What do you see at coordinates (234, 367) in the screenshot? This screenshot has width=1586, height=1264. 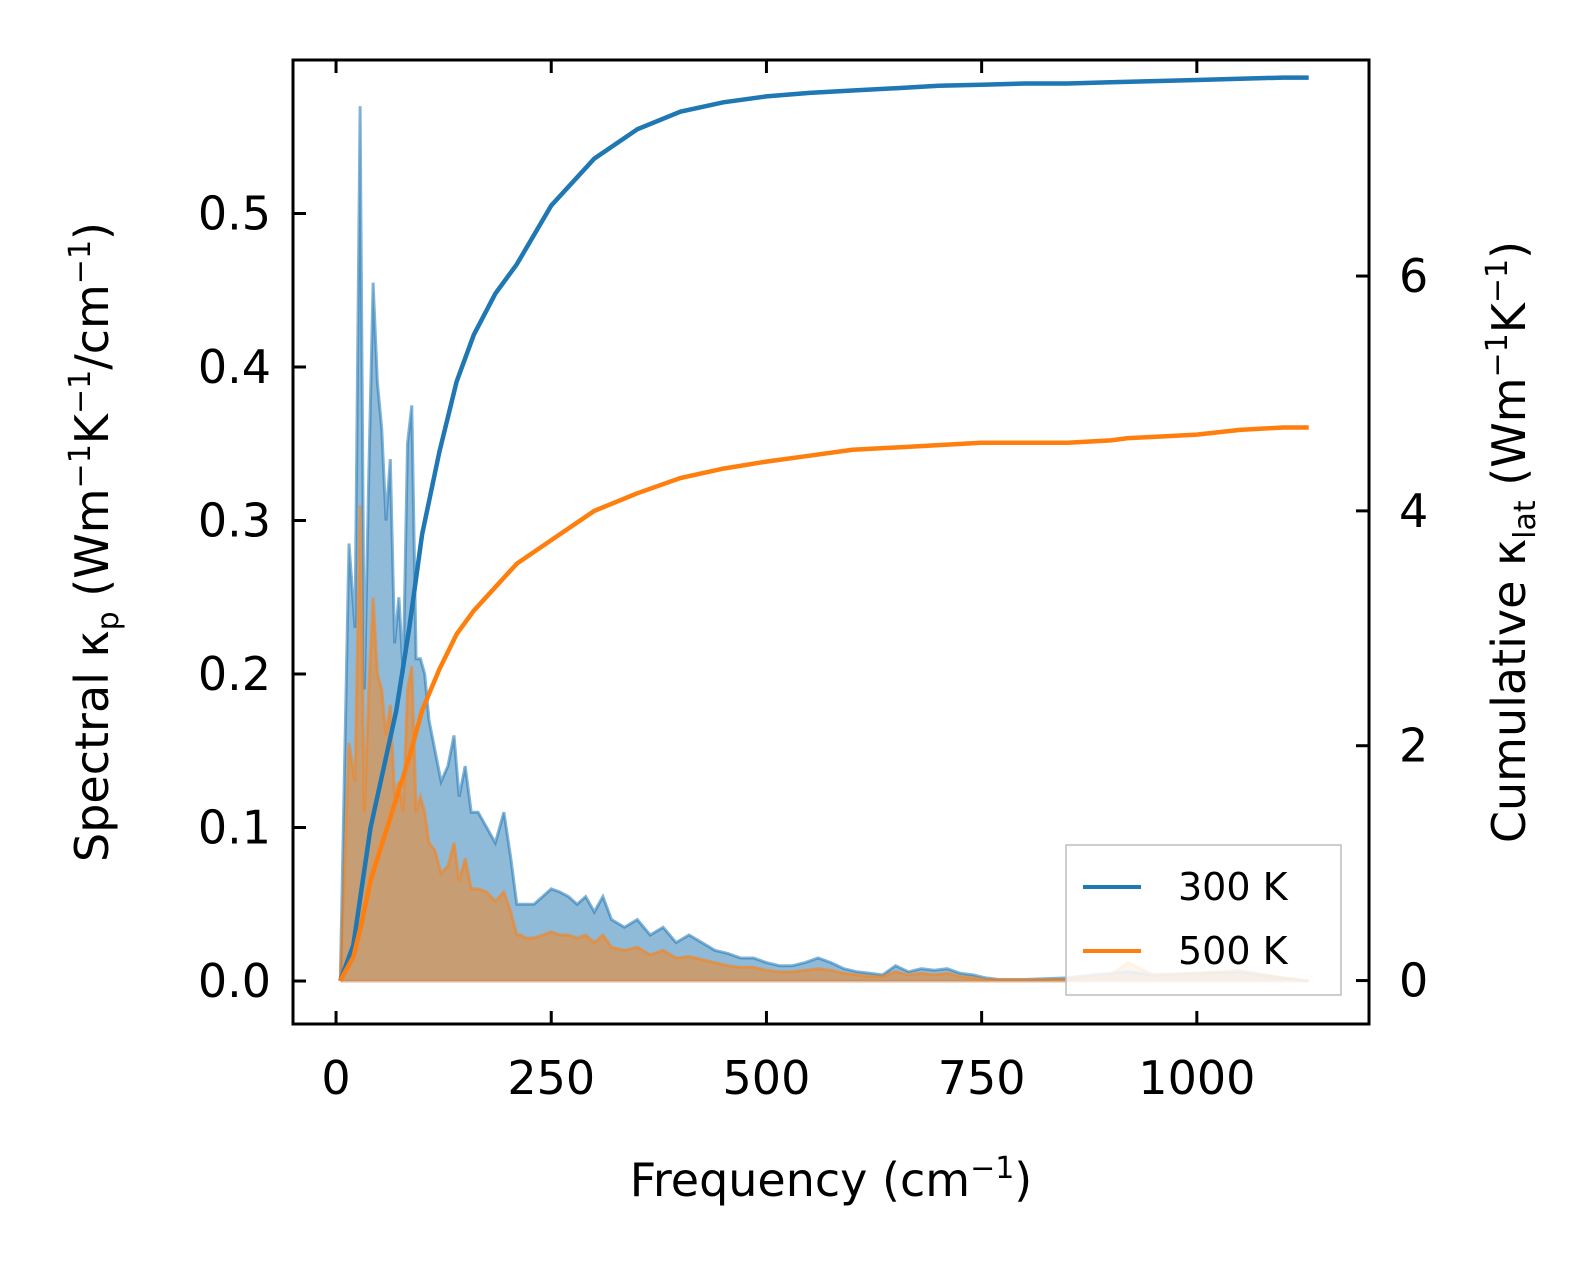 I see `y-left-tick-label: 0.4` at bounding box center [234, 367].